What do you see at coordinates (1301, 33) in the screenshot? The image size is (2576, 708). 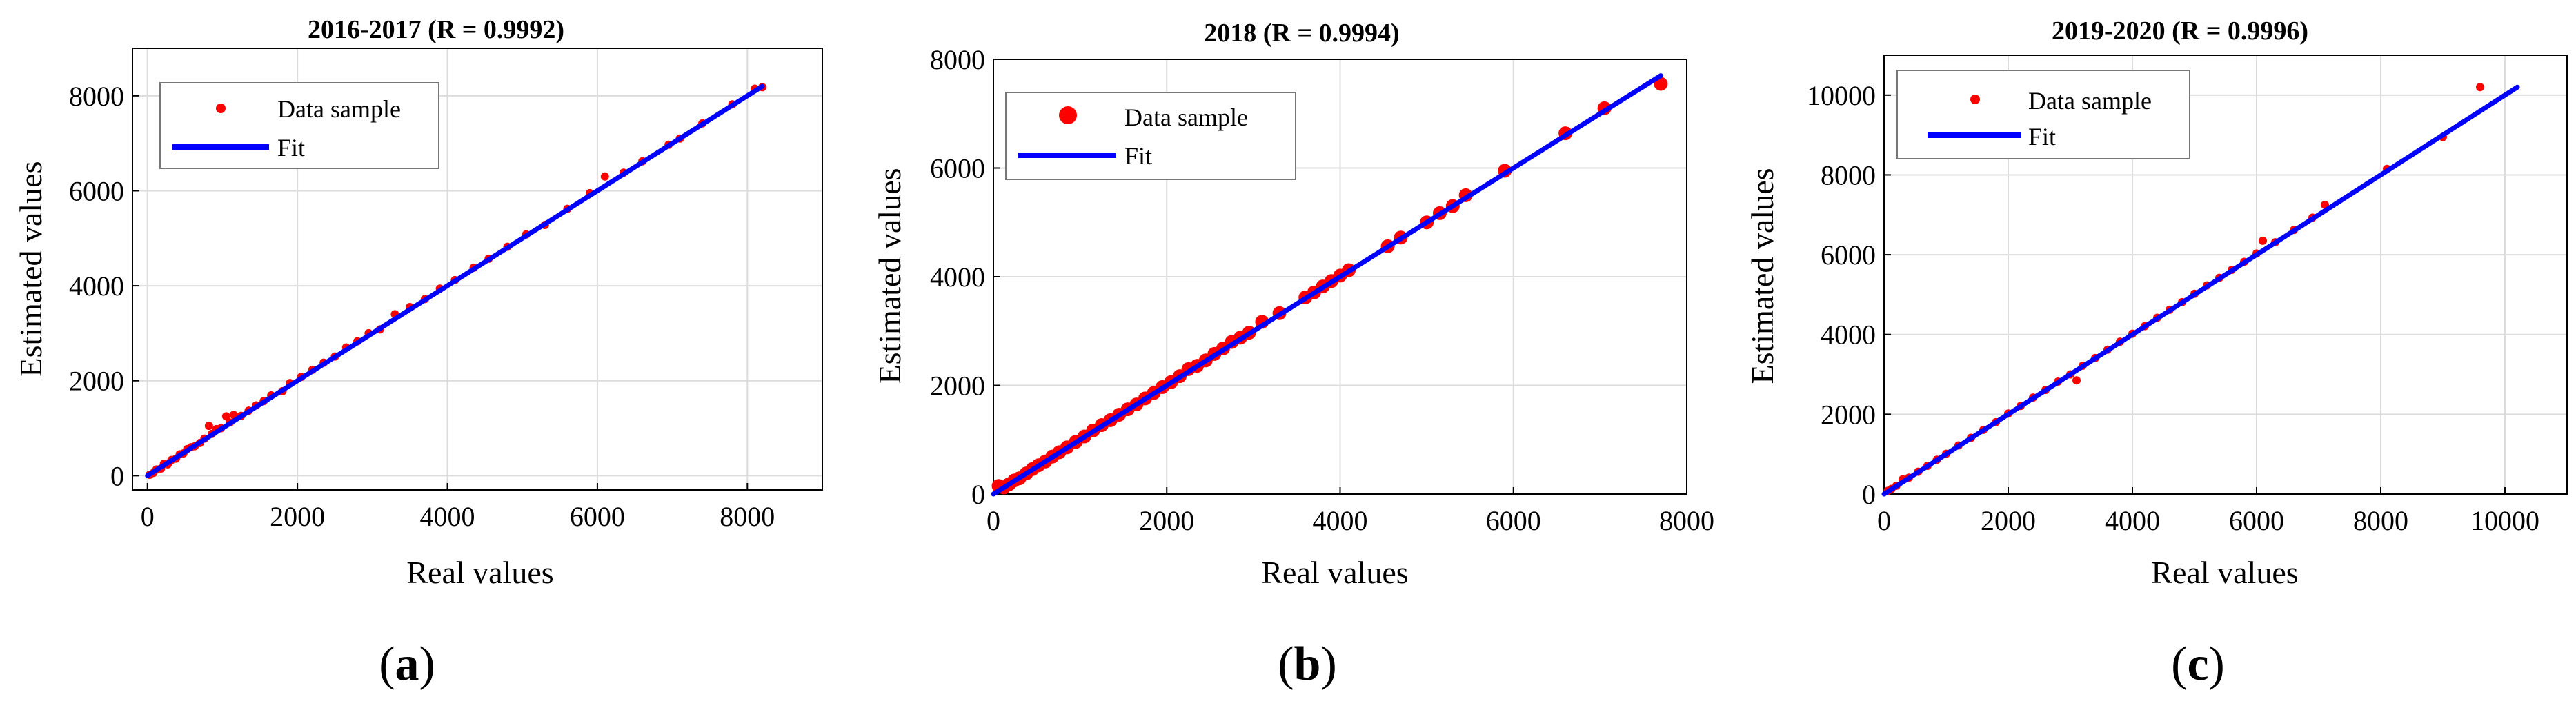 I see `chart-title: 2018 (R = 0.9994)` at bounding box center [1301, 33].